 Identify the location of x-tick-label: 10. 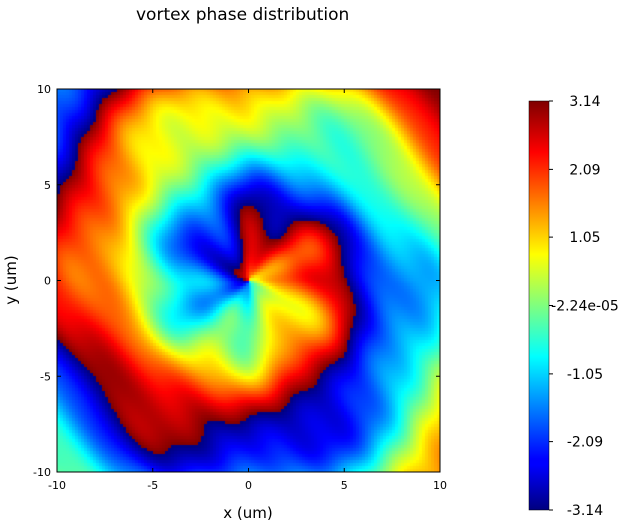
(440, 485).